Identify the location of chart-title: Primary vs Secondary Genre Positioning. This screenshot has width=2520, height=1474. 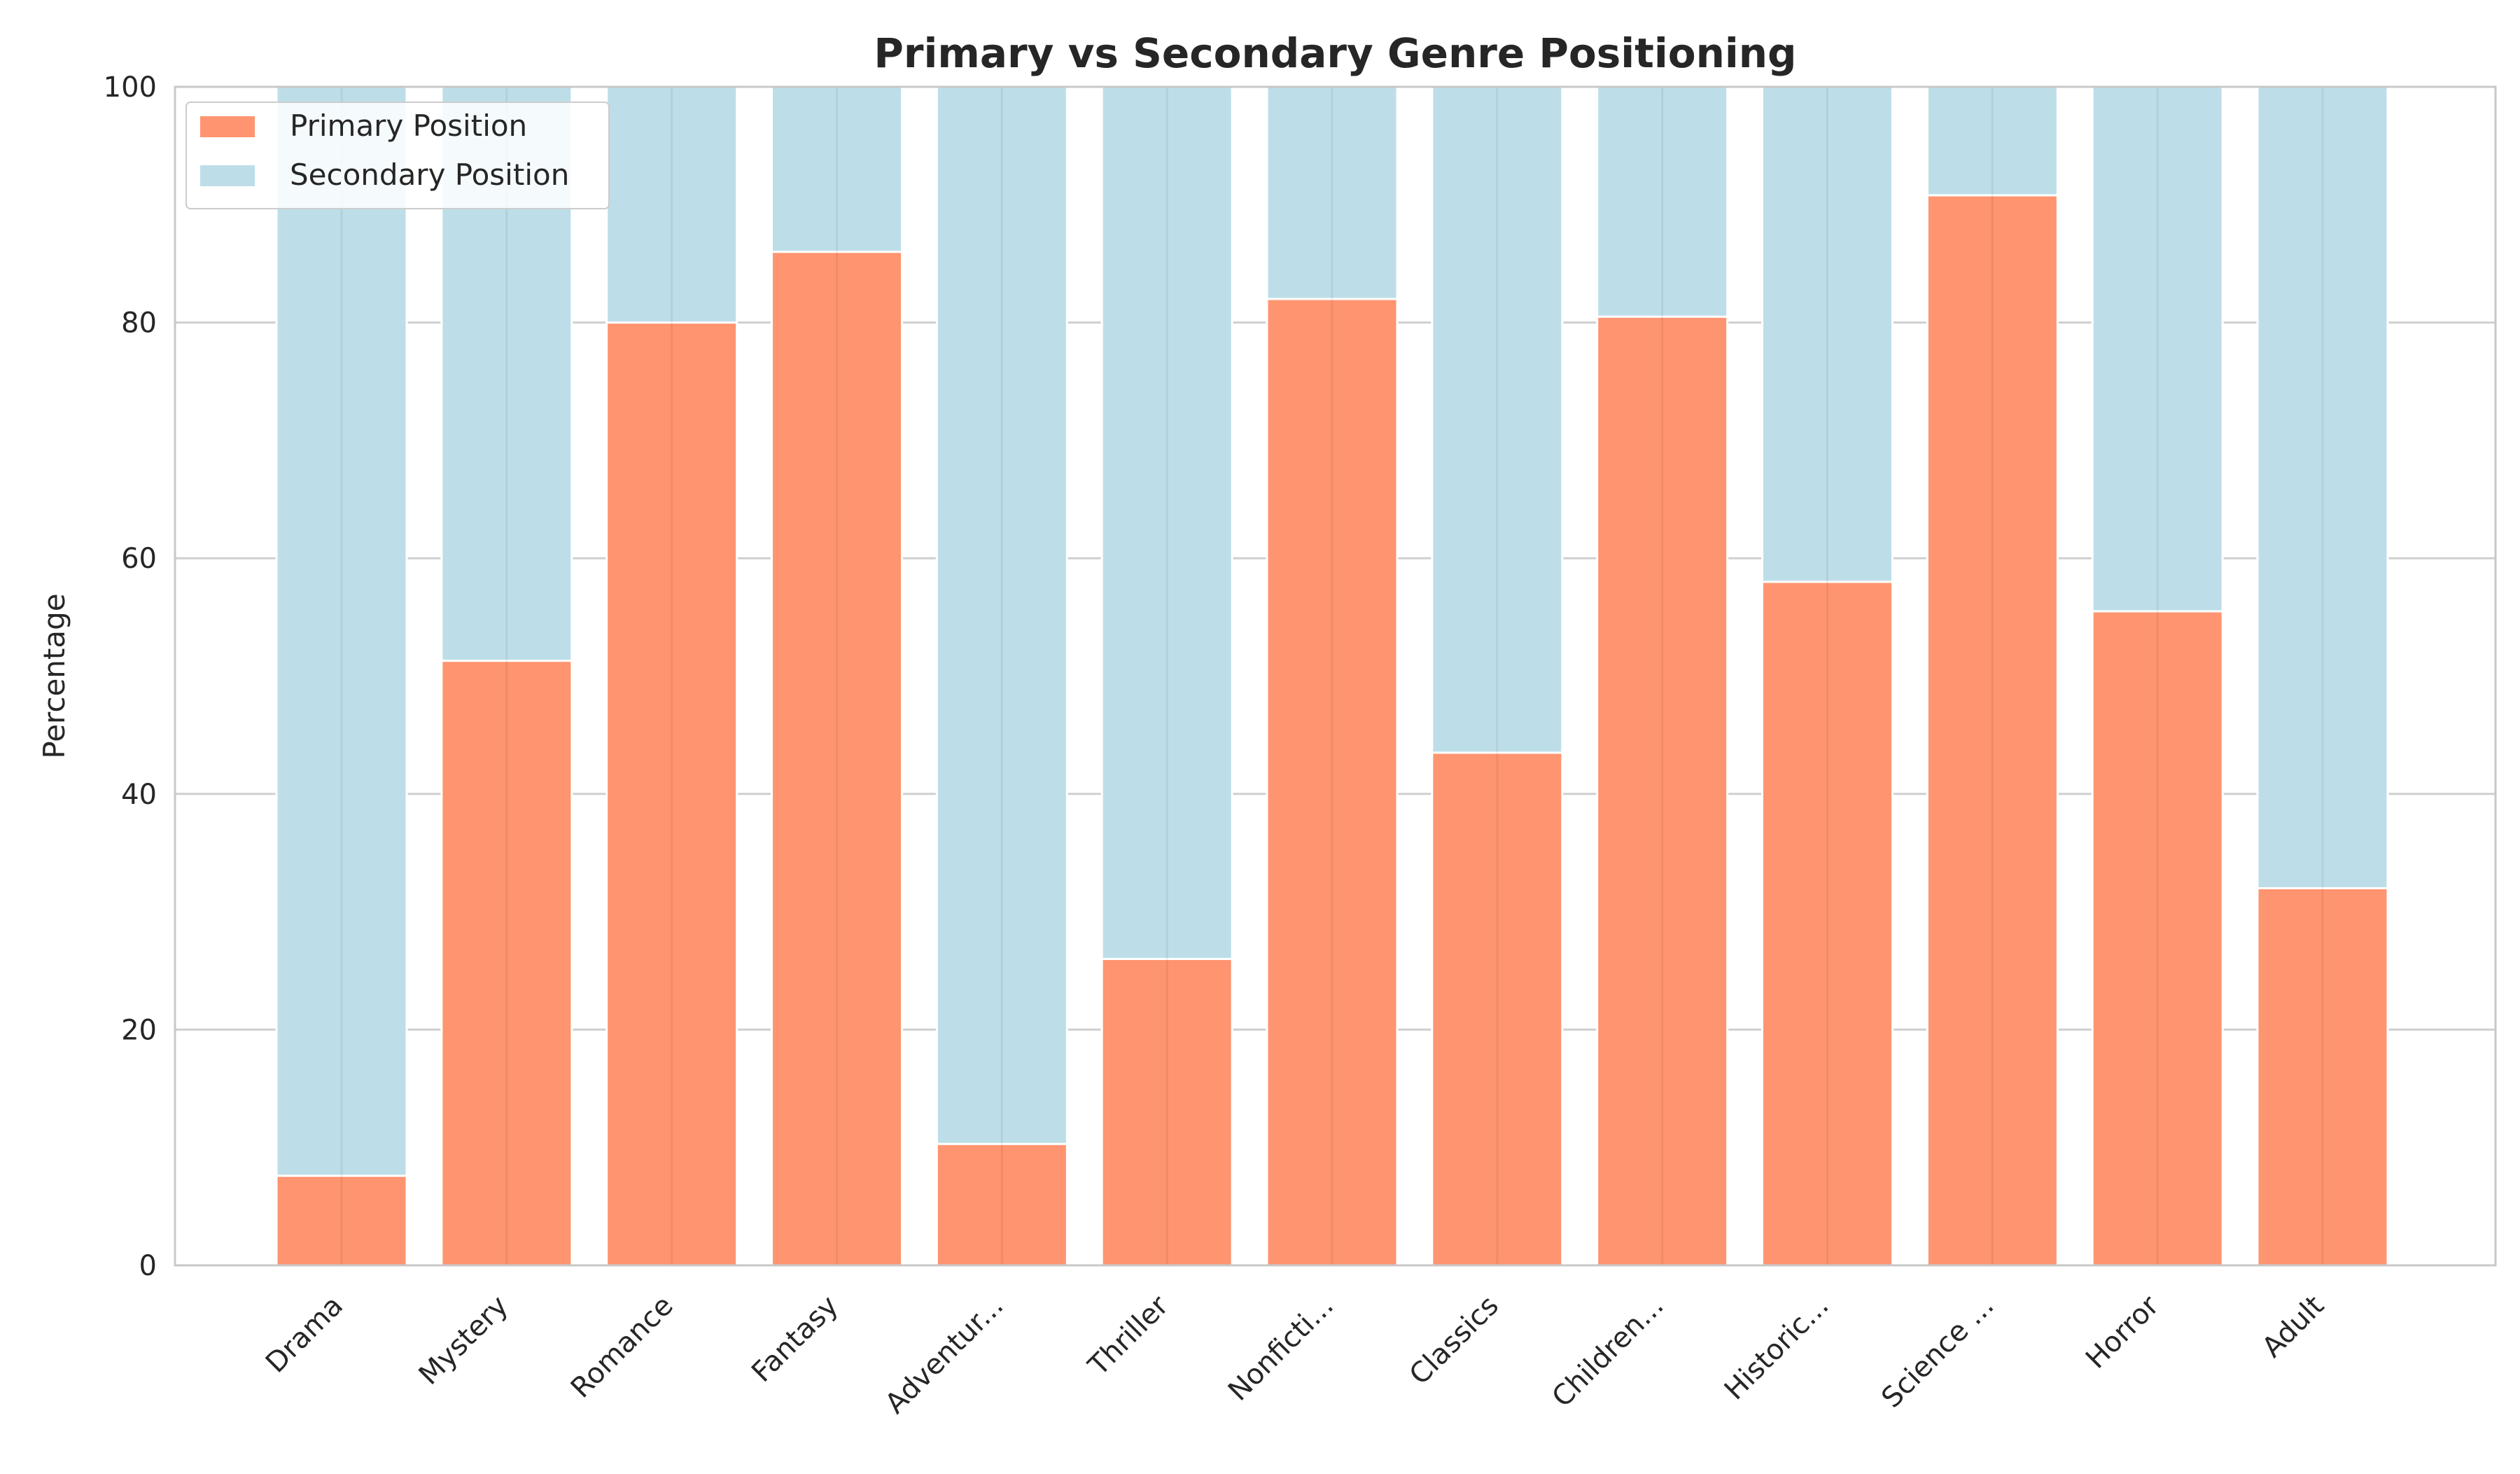
(1335, 53).